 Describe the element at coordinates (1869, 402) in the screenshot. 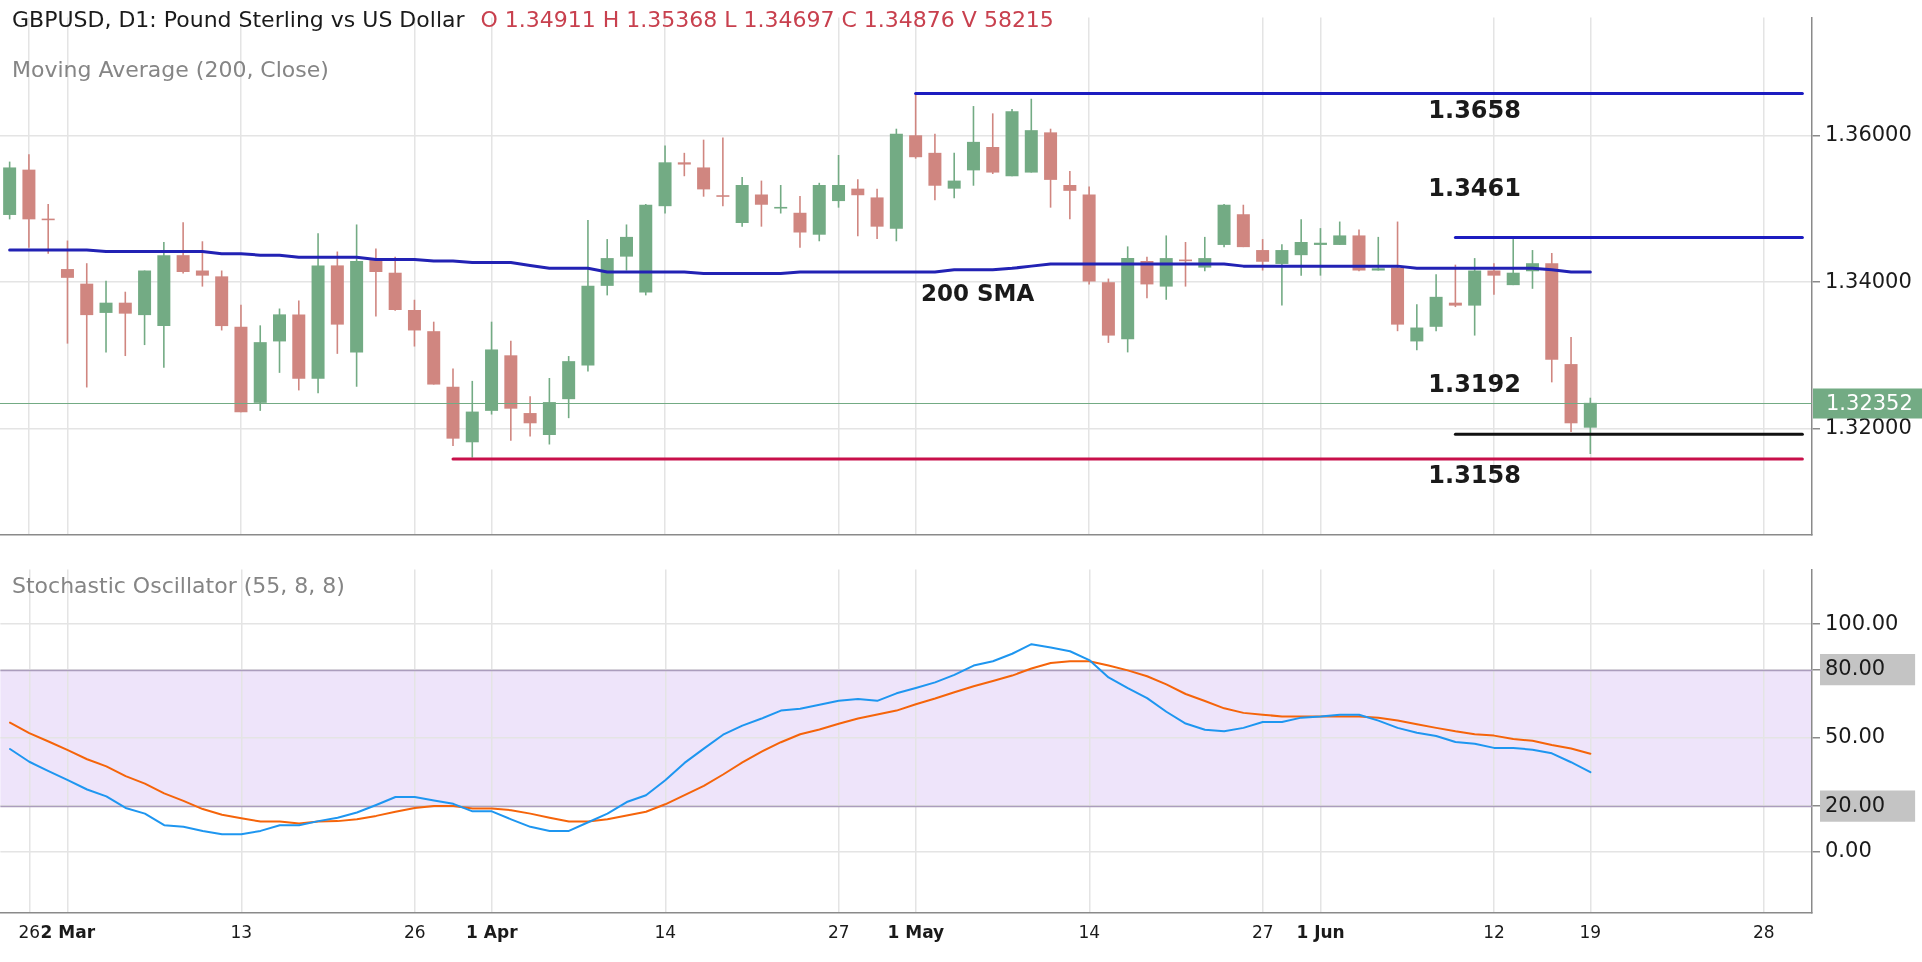

I see `ref-line-label: 1.32352` at that location.